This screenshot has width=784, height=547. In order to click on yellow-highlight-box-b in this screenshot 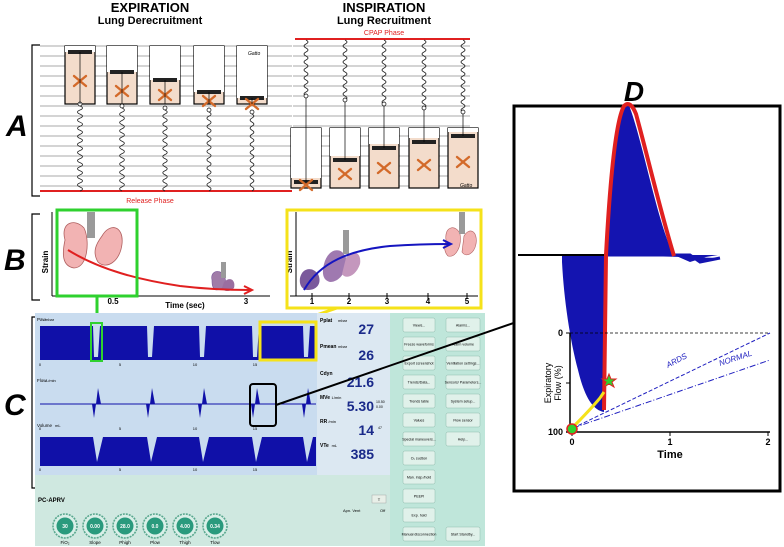, I will do `click(384, 259)`.